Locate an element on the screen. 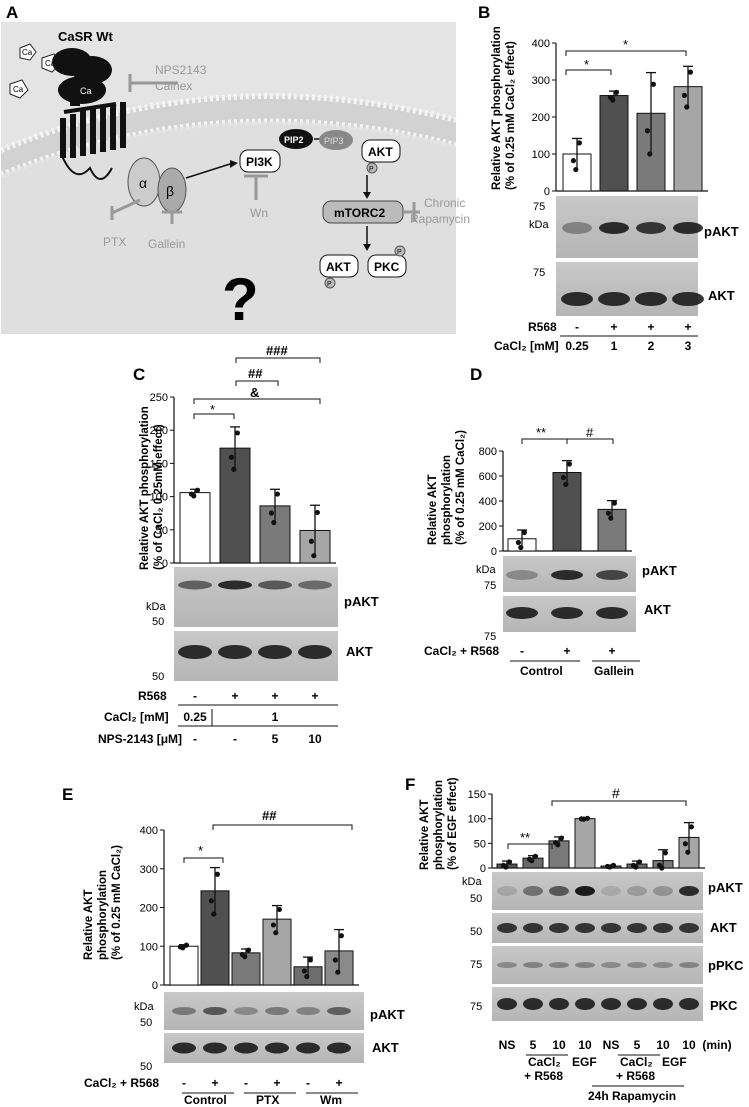 The image size is (749, 1107). tick-label-B-100: 100 is located at coordinates (541, 155).